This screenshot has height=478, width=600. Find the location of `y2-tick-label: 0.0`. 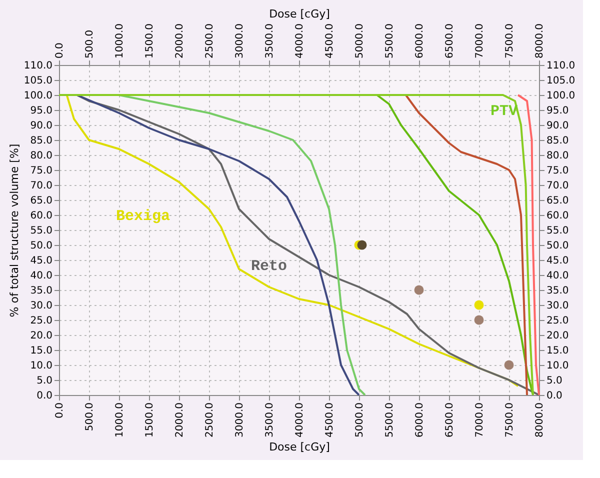

y2-tick-label: 0.0 is located at coordinates (554, 396).